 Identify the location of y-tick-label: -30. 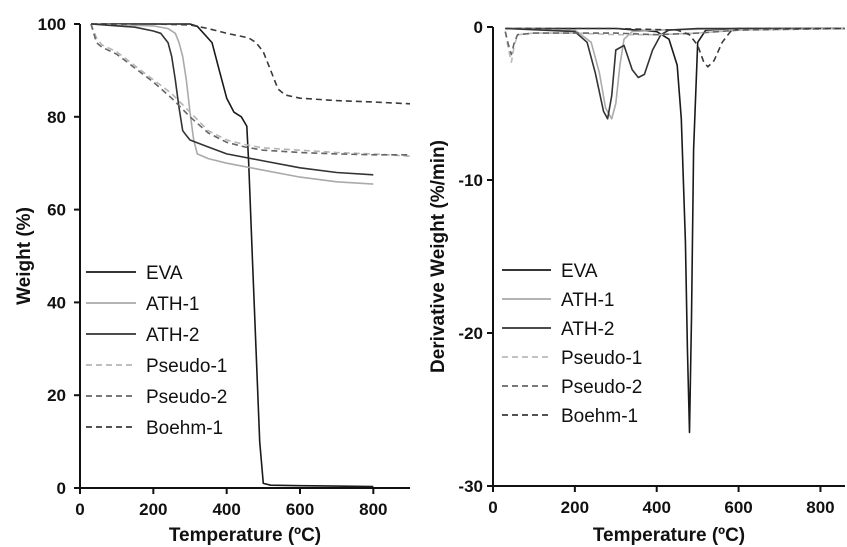
(470, 486).